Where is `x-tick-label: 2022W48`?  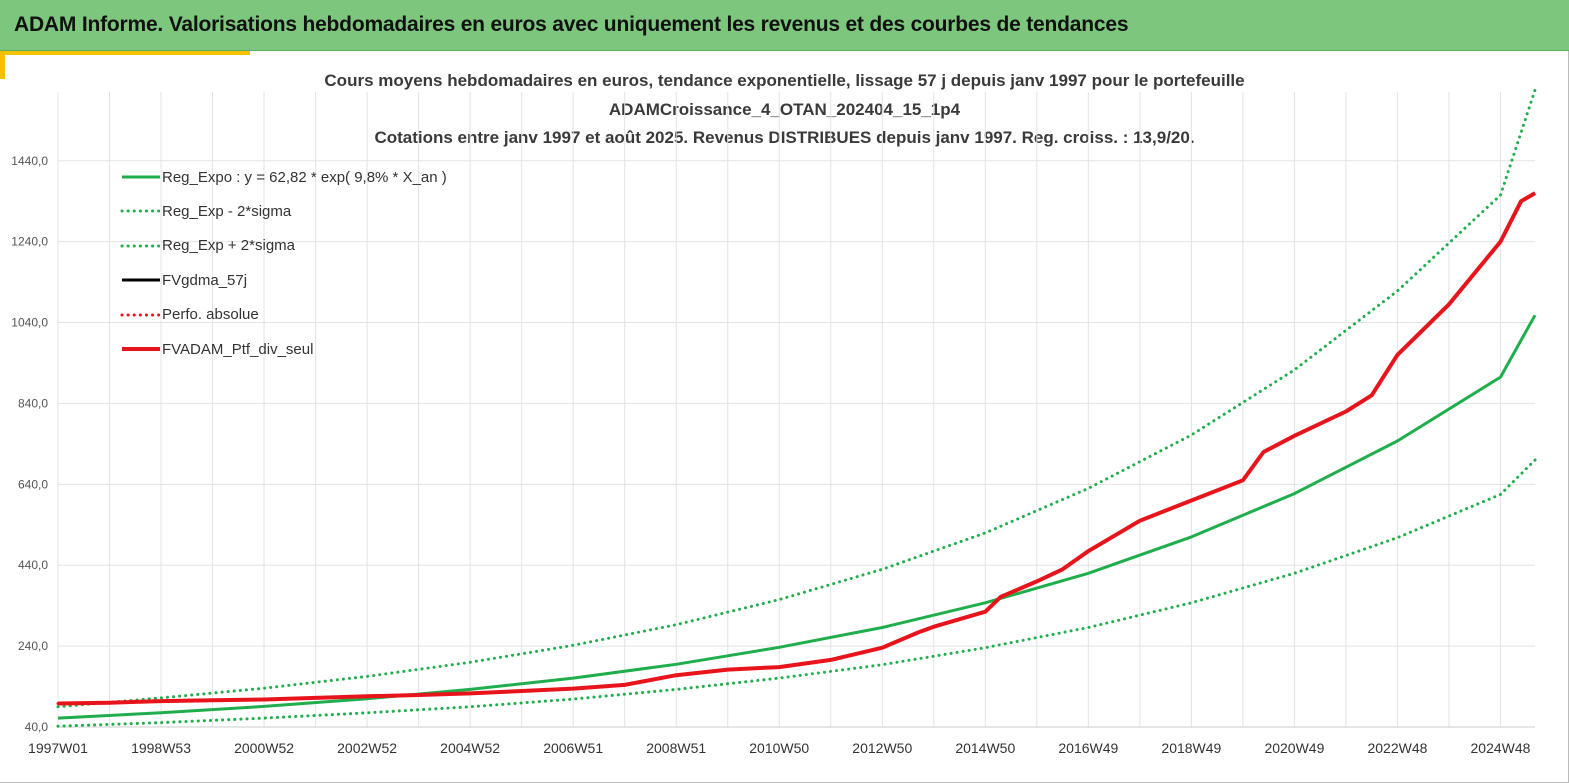
x-tick-label: 2022W48 is located at coordinates (1397, 748).